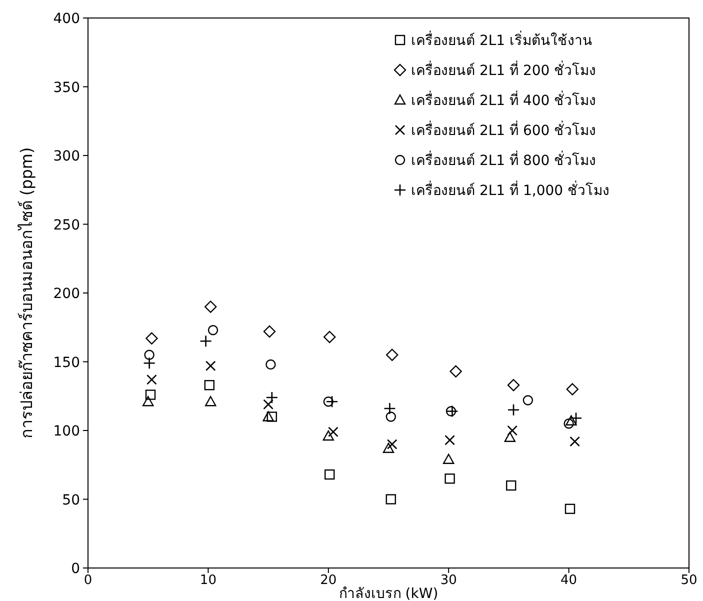 The height and width of the screenshot is (601, 703). What do you see at coordinates (689, 580) in the screenshot?
I see `x-tick-label: 50` at bounding box center [689, 580].